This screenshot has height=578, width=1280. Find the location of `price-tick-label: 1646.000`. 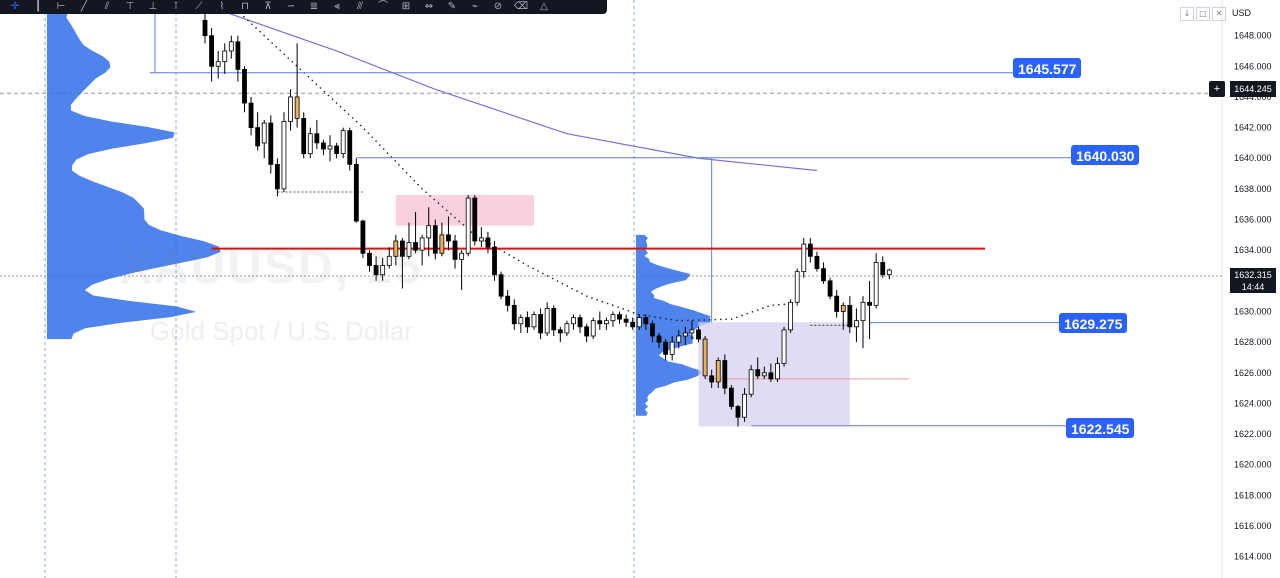

price-tick-label: 1646.000 is located at coordinates (1253, 66).